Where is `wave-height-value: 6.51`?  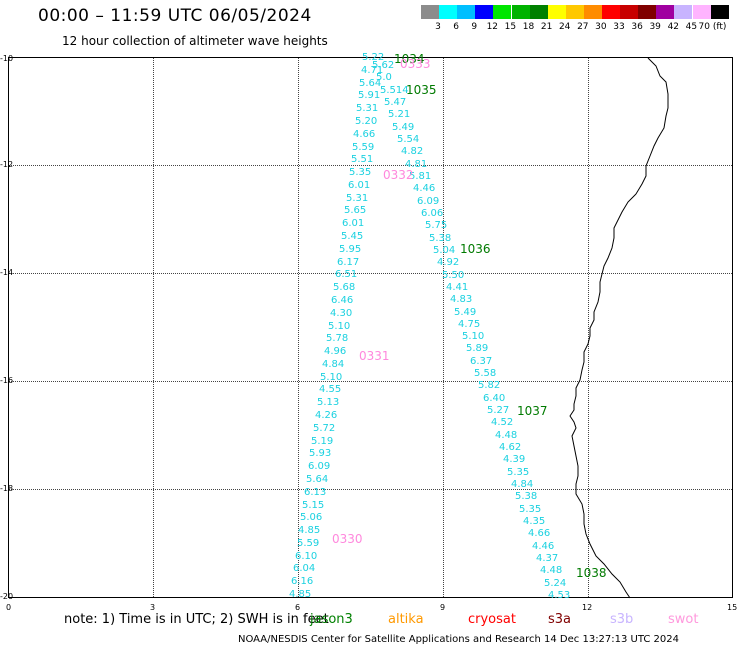 wave-height-value: 6.51 is located at coordinates (346, 274).